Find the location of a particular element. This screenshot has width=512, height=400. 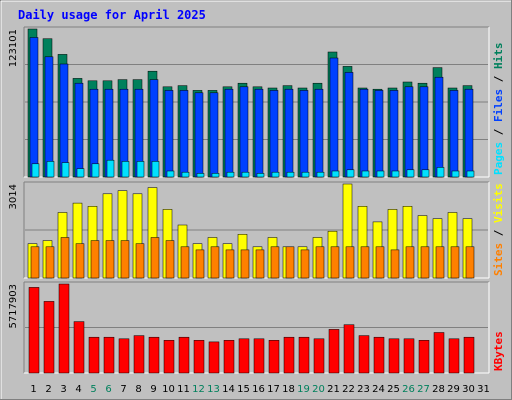

x-tick-day-13: 13 is located at coordinates (213, 389).